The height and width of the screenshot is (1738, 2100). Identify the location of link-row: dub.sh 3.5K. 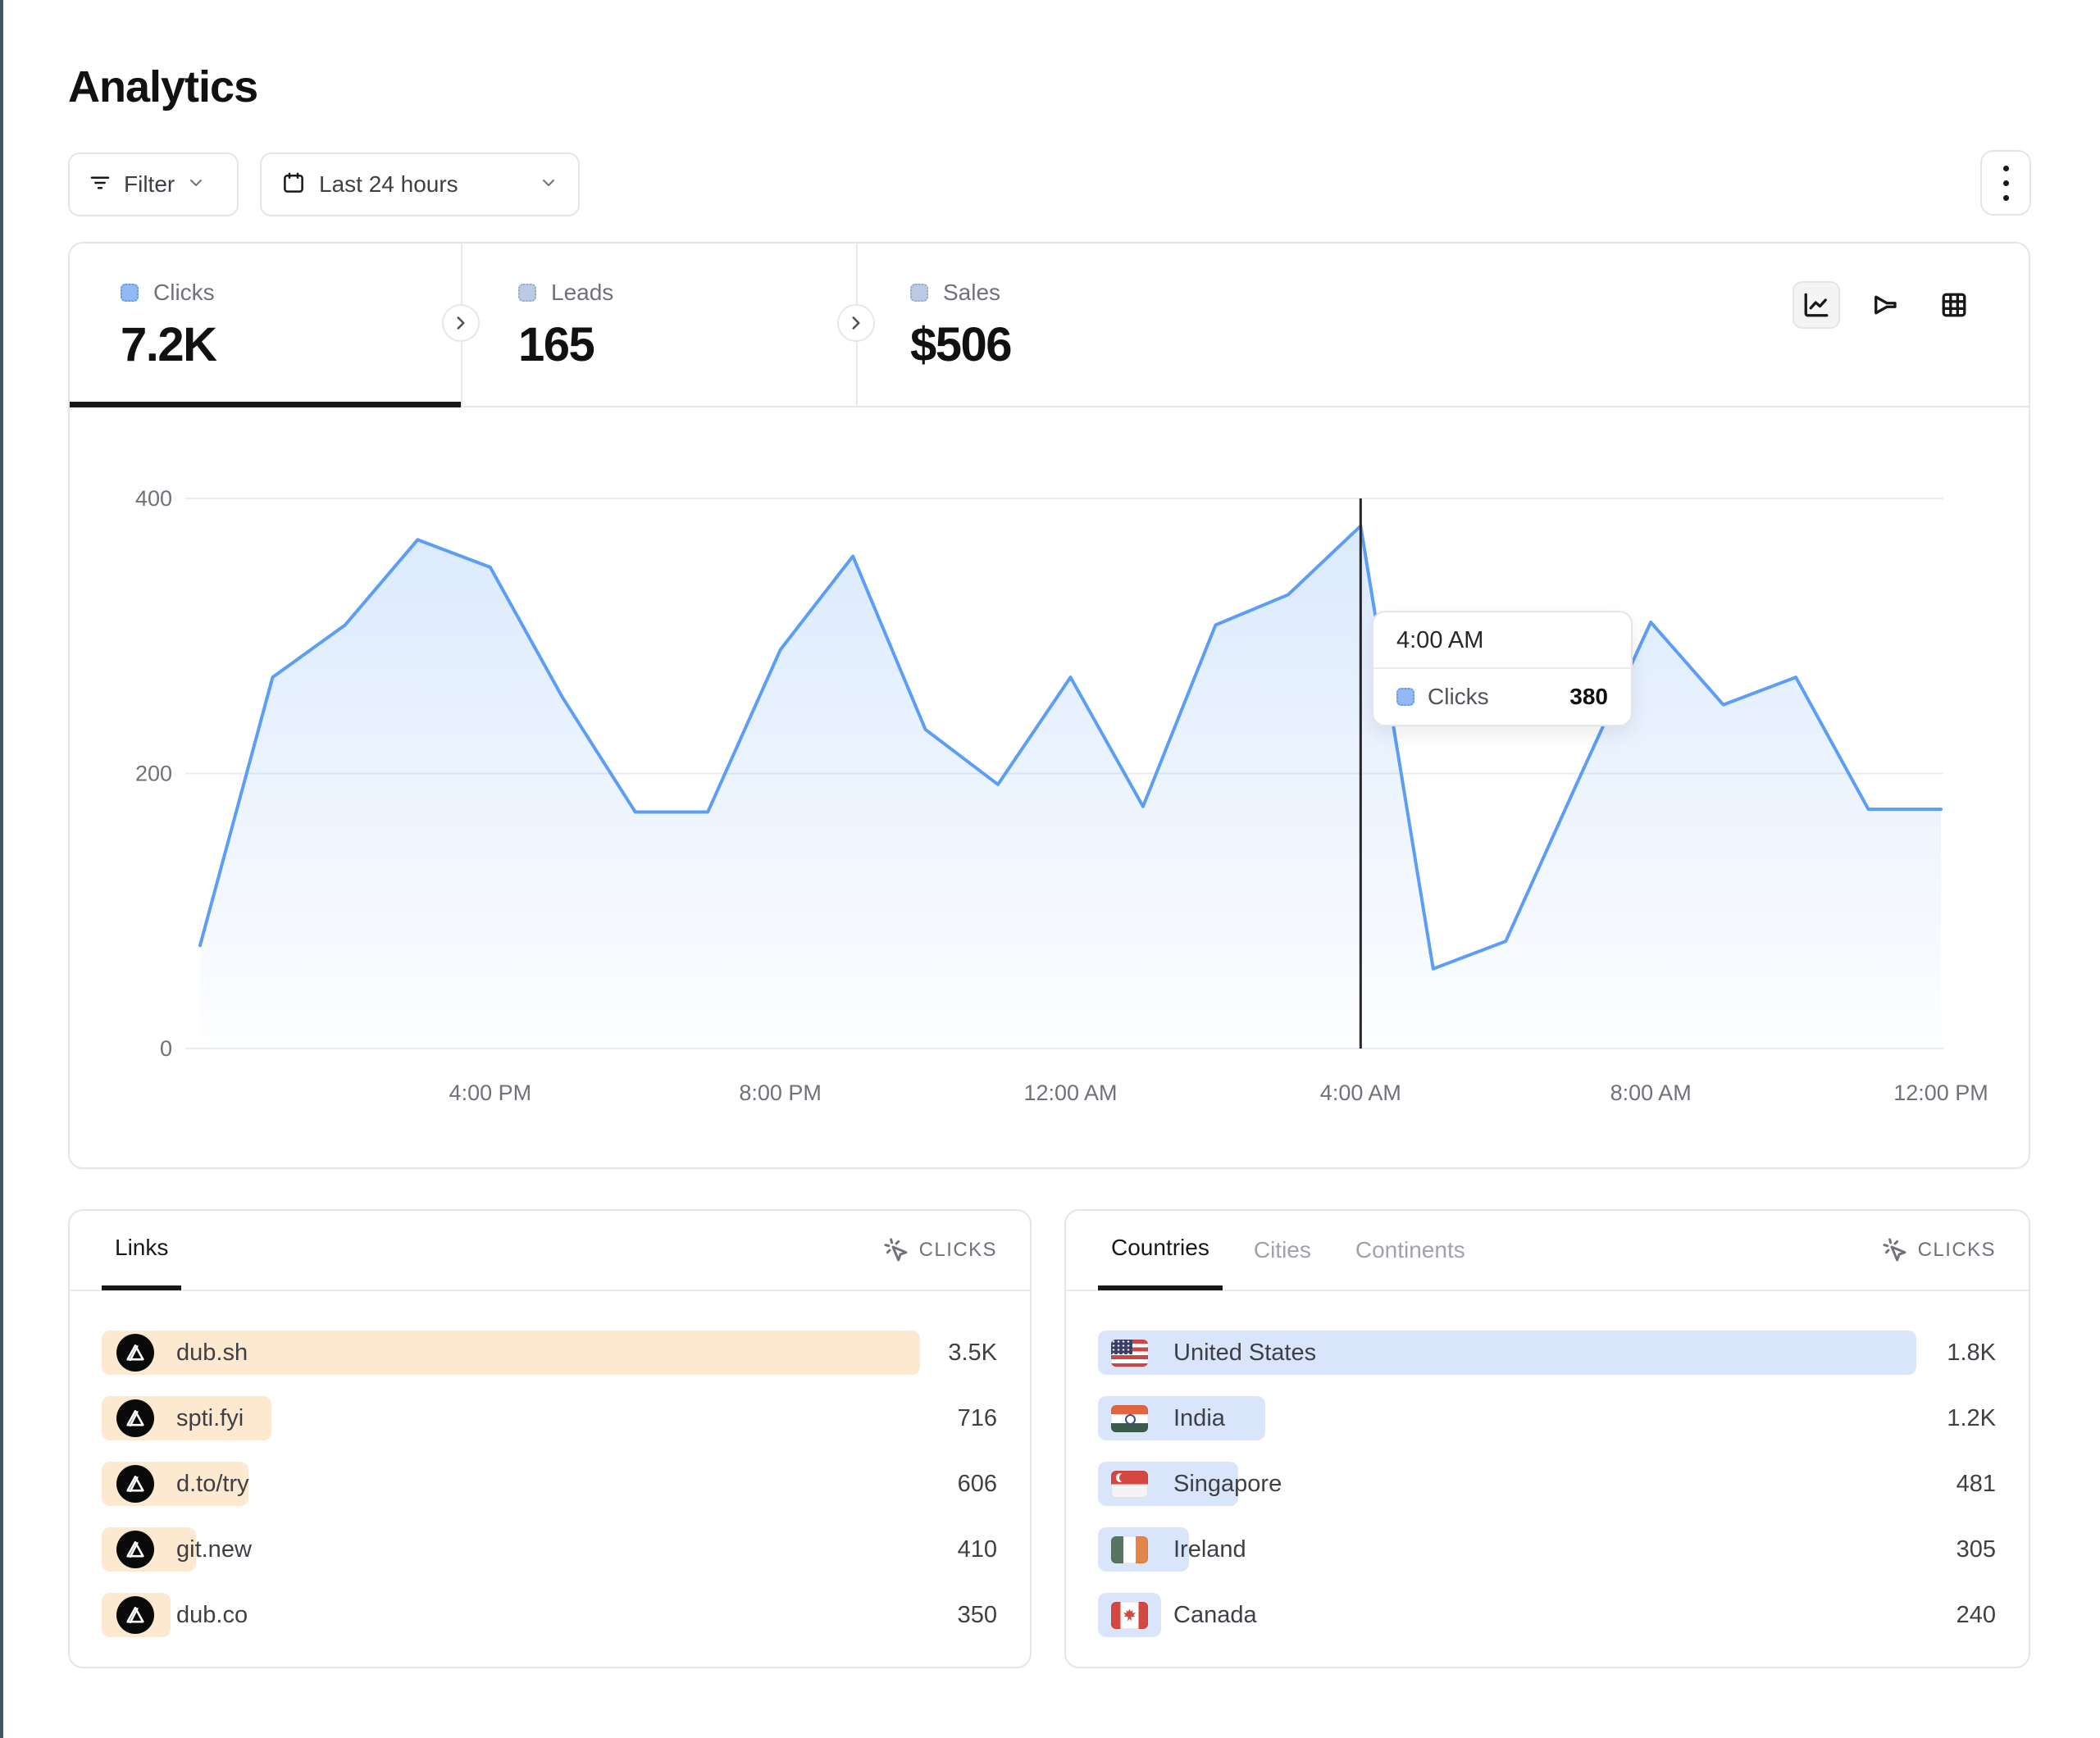
(549, 1353).